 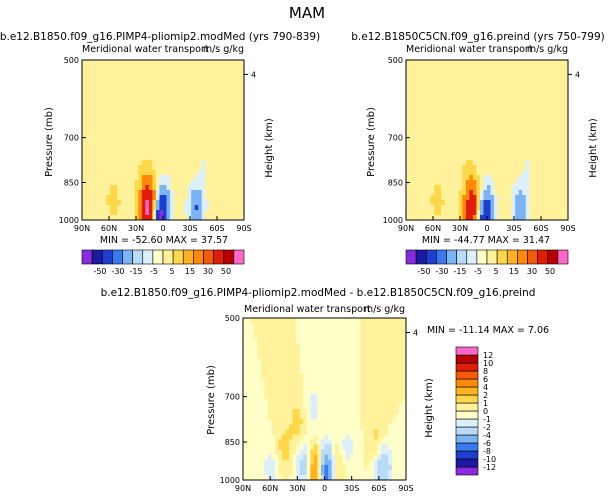 I want to click on panel-b-units: m/s g/kg, so click(x=547, y=49).